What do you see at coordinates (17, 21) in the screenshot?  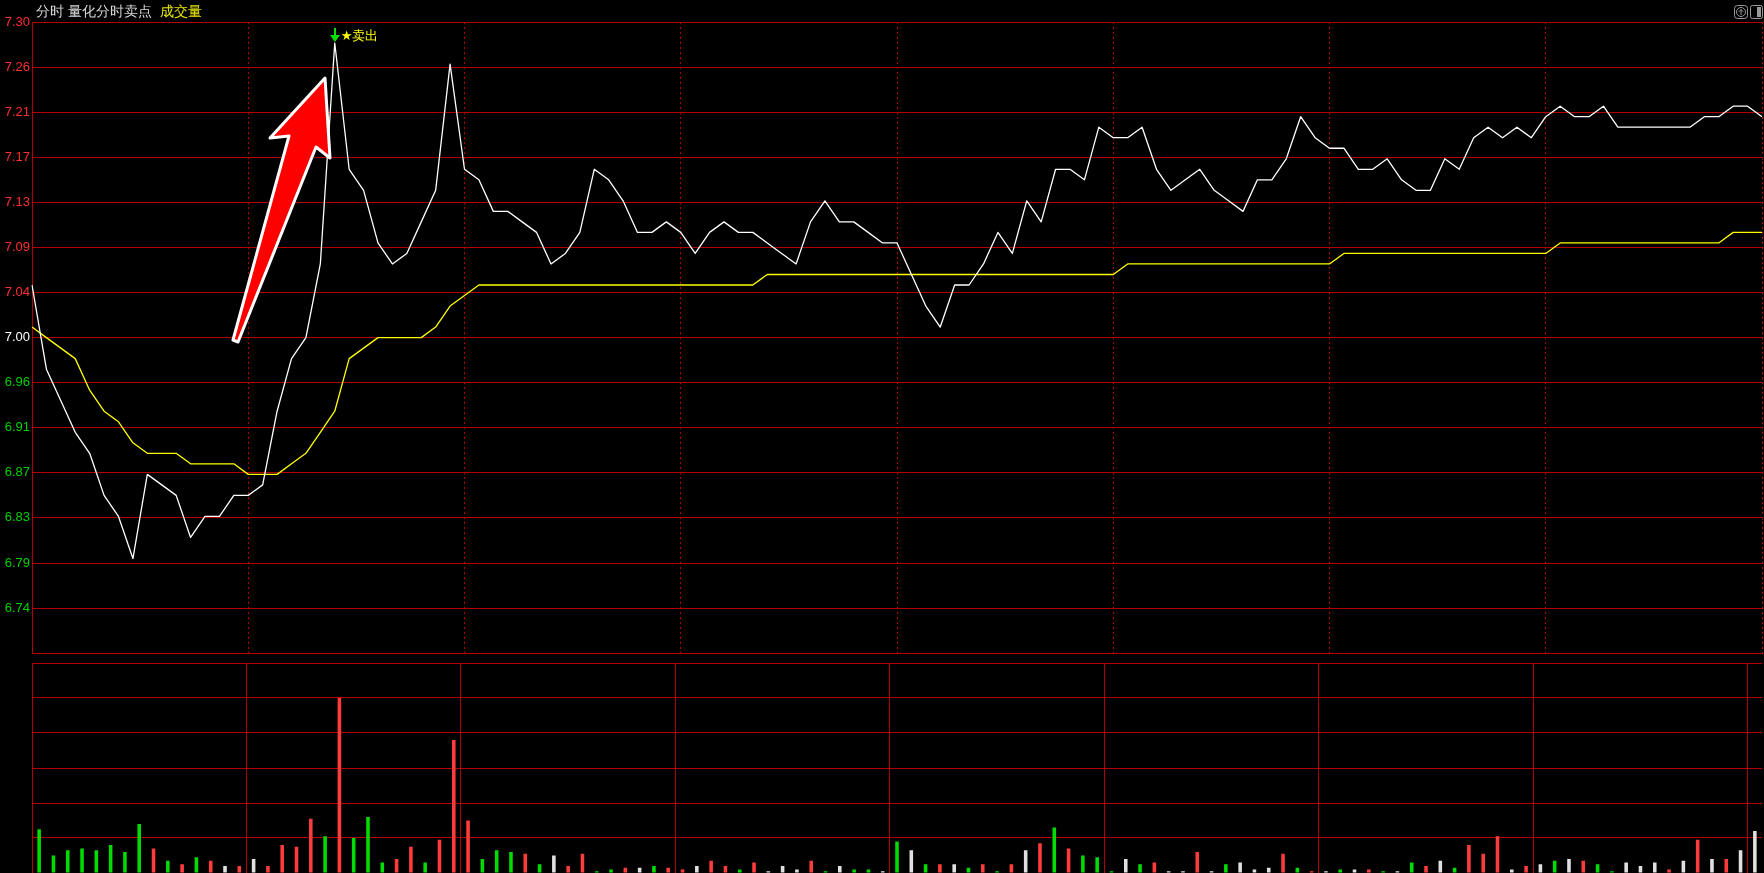 I see `y-tick-label: 7.30` at bounding box center [17, 21].